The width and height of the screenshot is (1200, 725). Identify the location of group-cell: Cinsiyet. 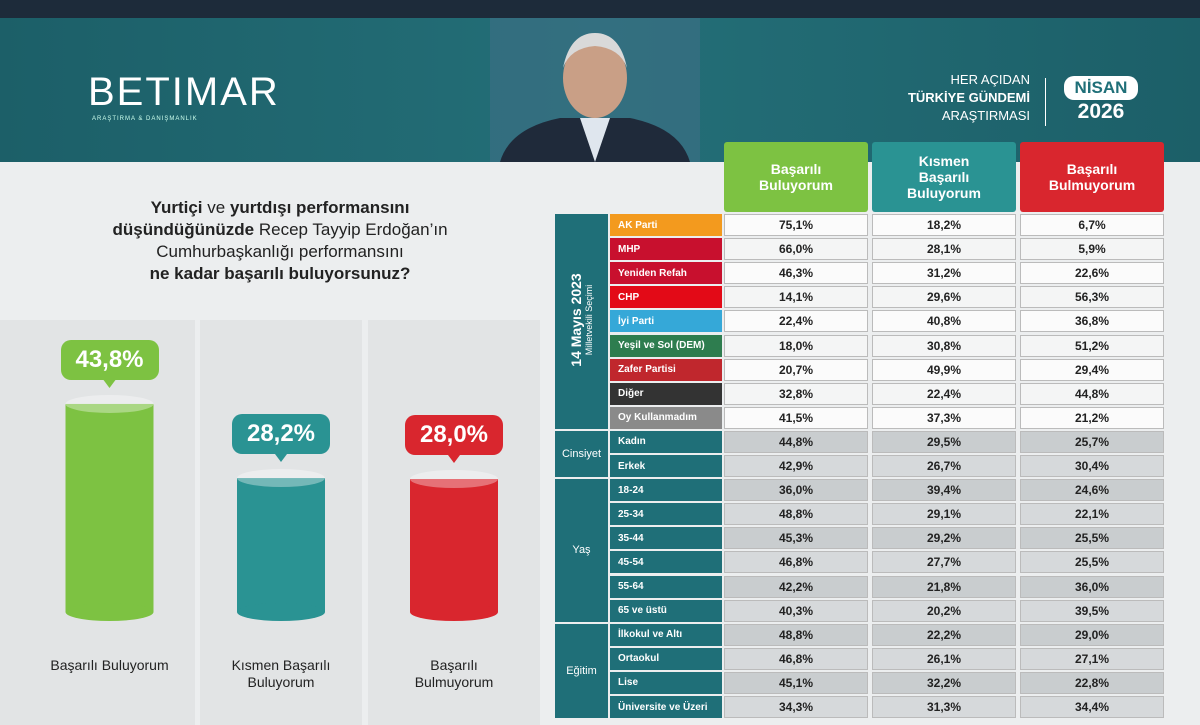
(581, 454).